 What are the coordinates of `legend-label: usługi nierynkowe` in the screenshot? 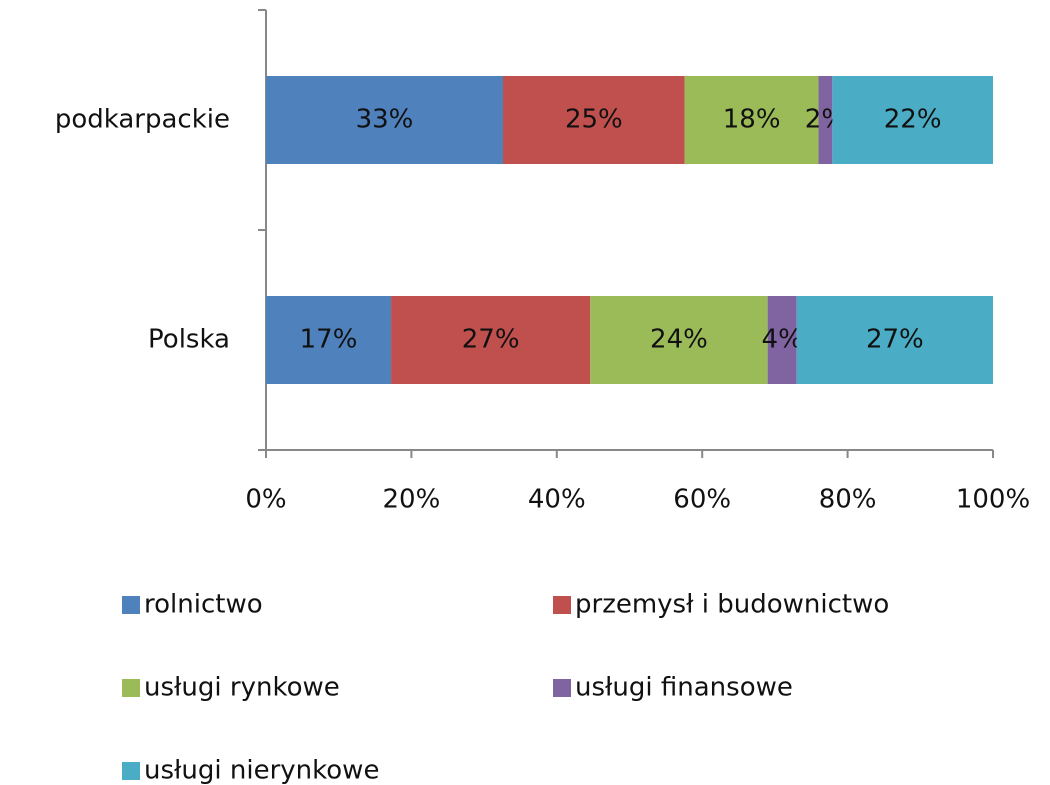 It's located at (261, 770).